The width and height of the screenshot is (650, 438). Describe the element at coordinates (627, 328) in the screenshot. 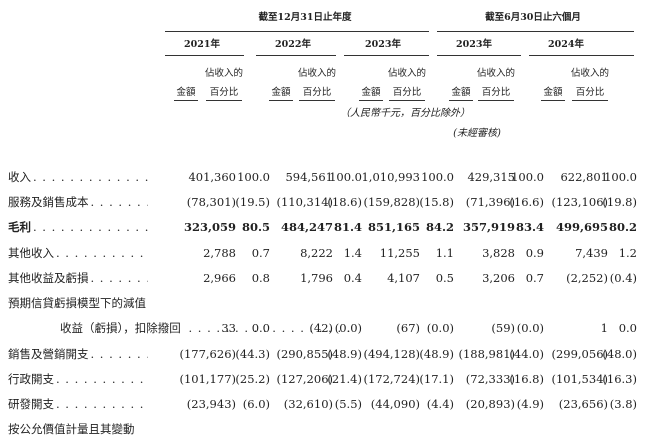

I see `table-cell: 0.0` at that location.